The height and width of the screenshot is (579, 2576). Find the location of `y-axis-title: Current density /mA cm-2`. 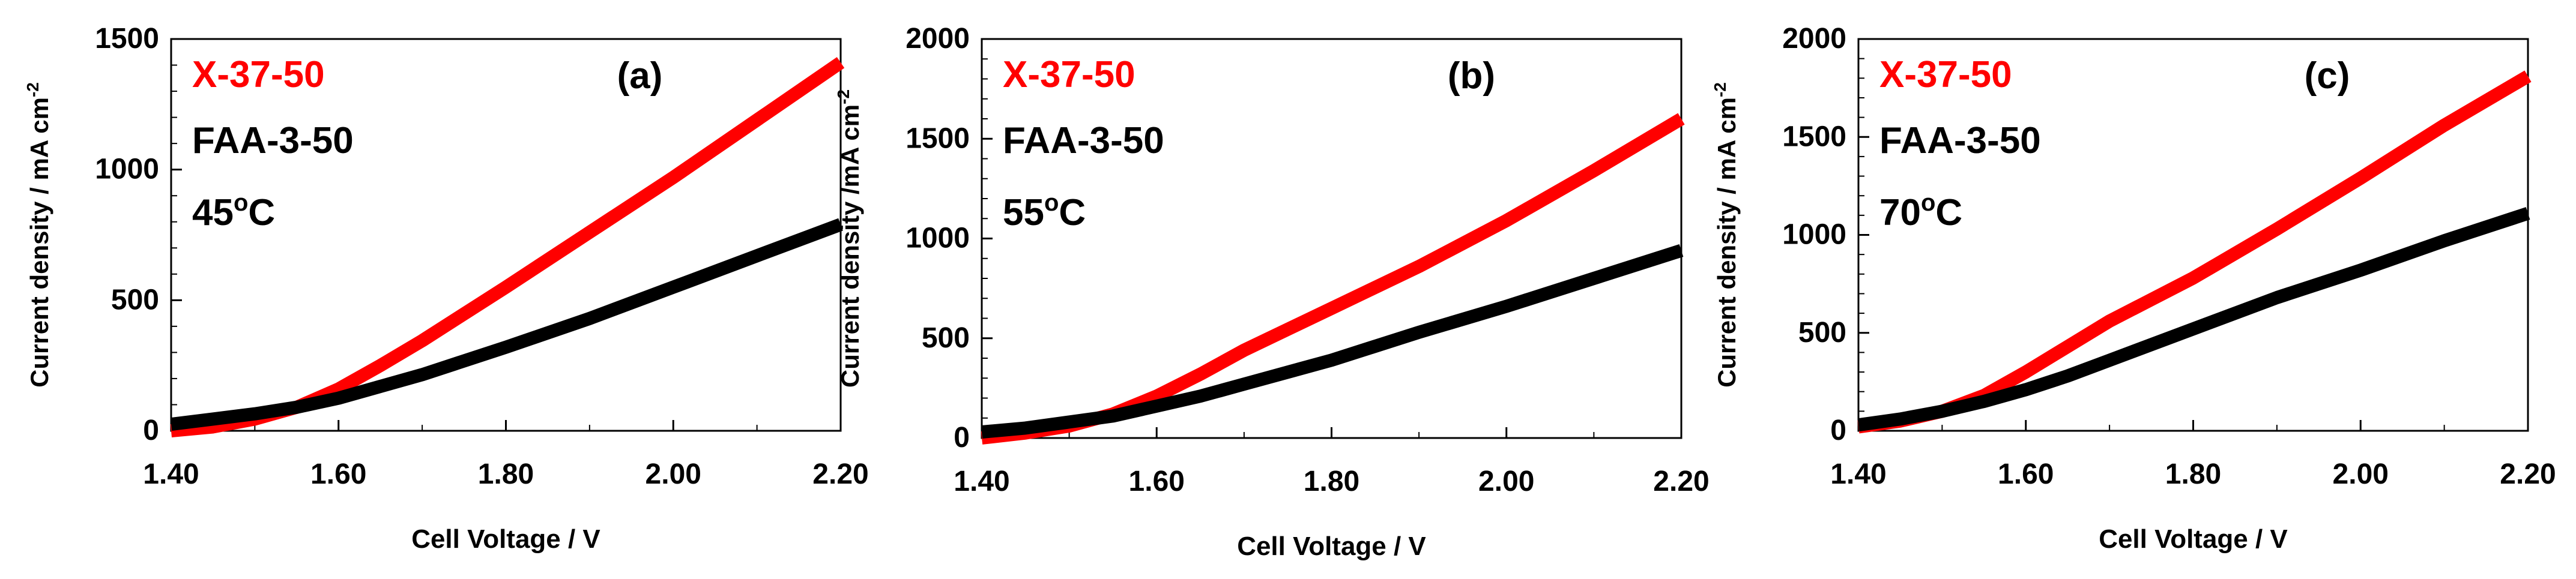

y-axis-title: Current density /mA cm-2 is located at coordinates (849, 238).